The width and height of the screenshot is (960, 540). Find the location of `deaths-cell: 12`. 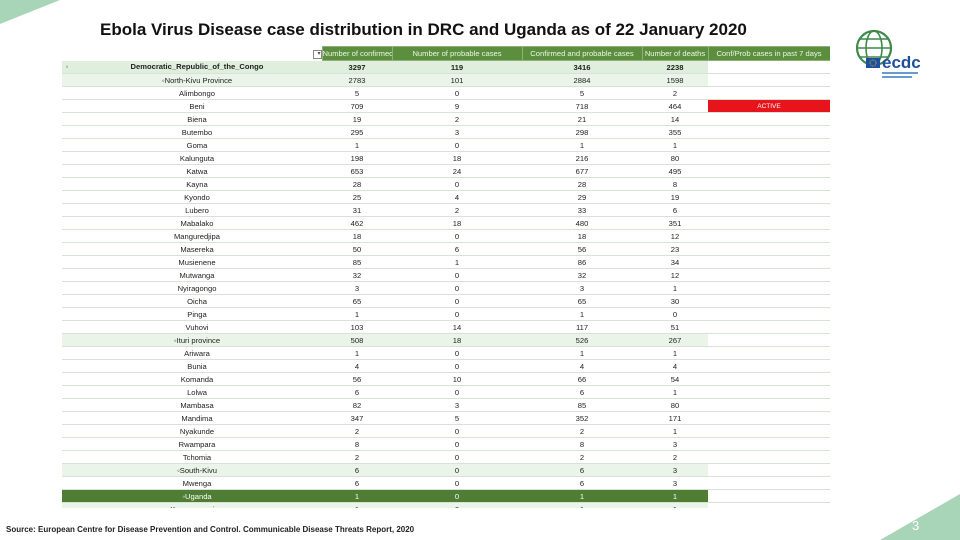

deaths-cell: 12 is located at coordinates (675, 275).